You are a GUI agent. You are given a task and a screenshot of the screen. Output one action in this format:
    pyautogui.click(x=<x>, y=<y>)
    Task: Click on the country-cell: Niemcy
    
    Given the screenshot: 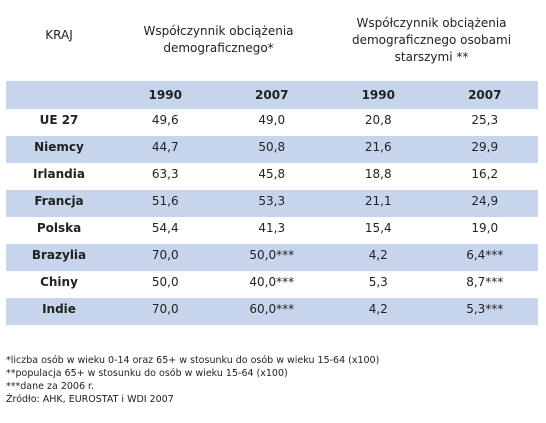 What is the action you would take?
    pyautogui.click(x=59, y=150)
    